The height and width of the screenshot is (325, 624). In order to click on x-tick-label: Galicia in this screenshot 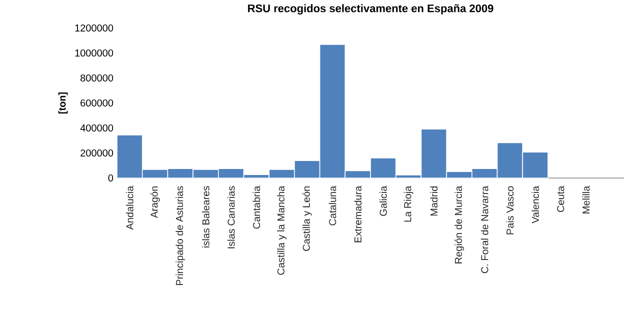, I will do `click(383, 201)`.